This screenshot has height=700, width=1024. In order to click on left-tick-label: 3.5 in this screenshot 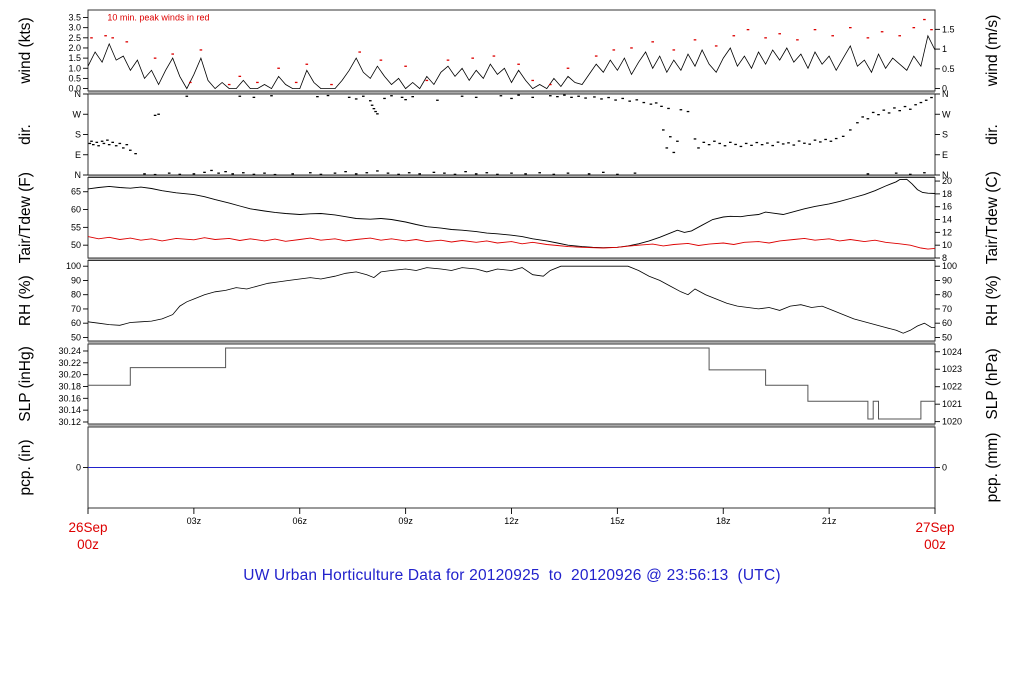, I will do `click(74, 18)`.